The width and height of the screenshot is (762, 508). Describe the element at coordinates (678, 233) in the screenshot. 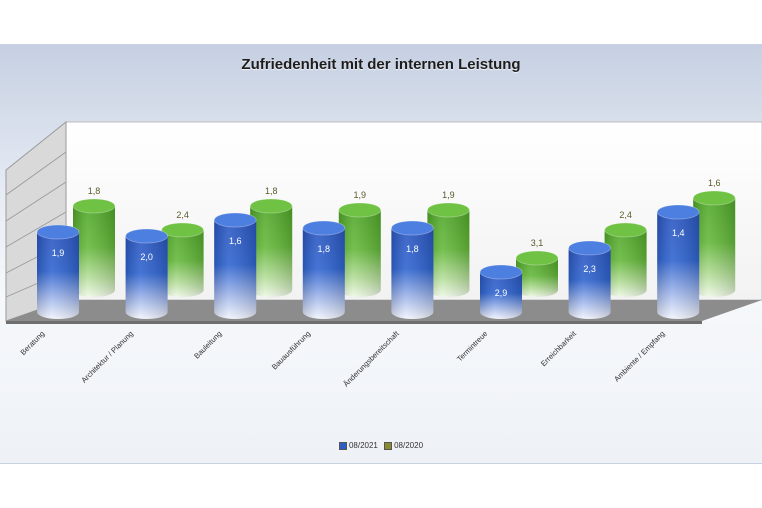

I see `value-label-08-2021: 1,4` at that location.